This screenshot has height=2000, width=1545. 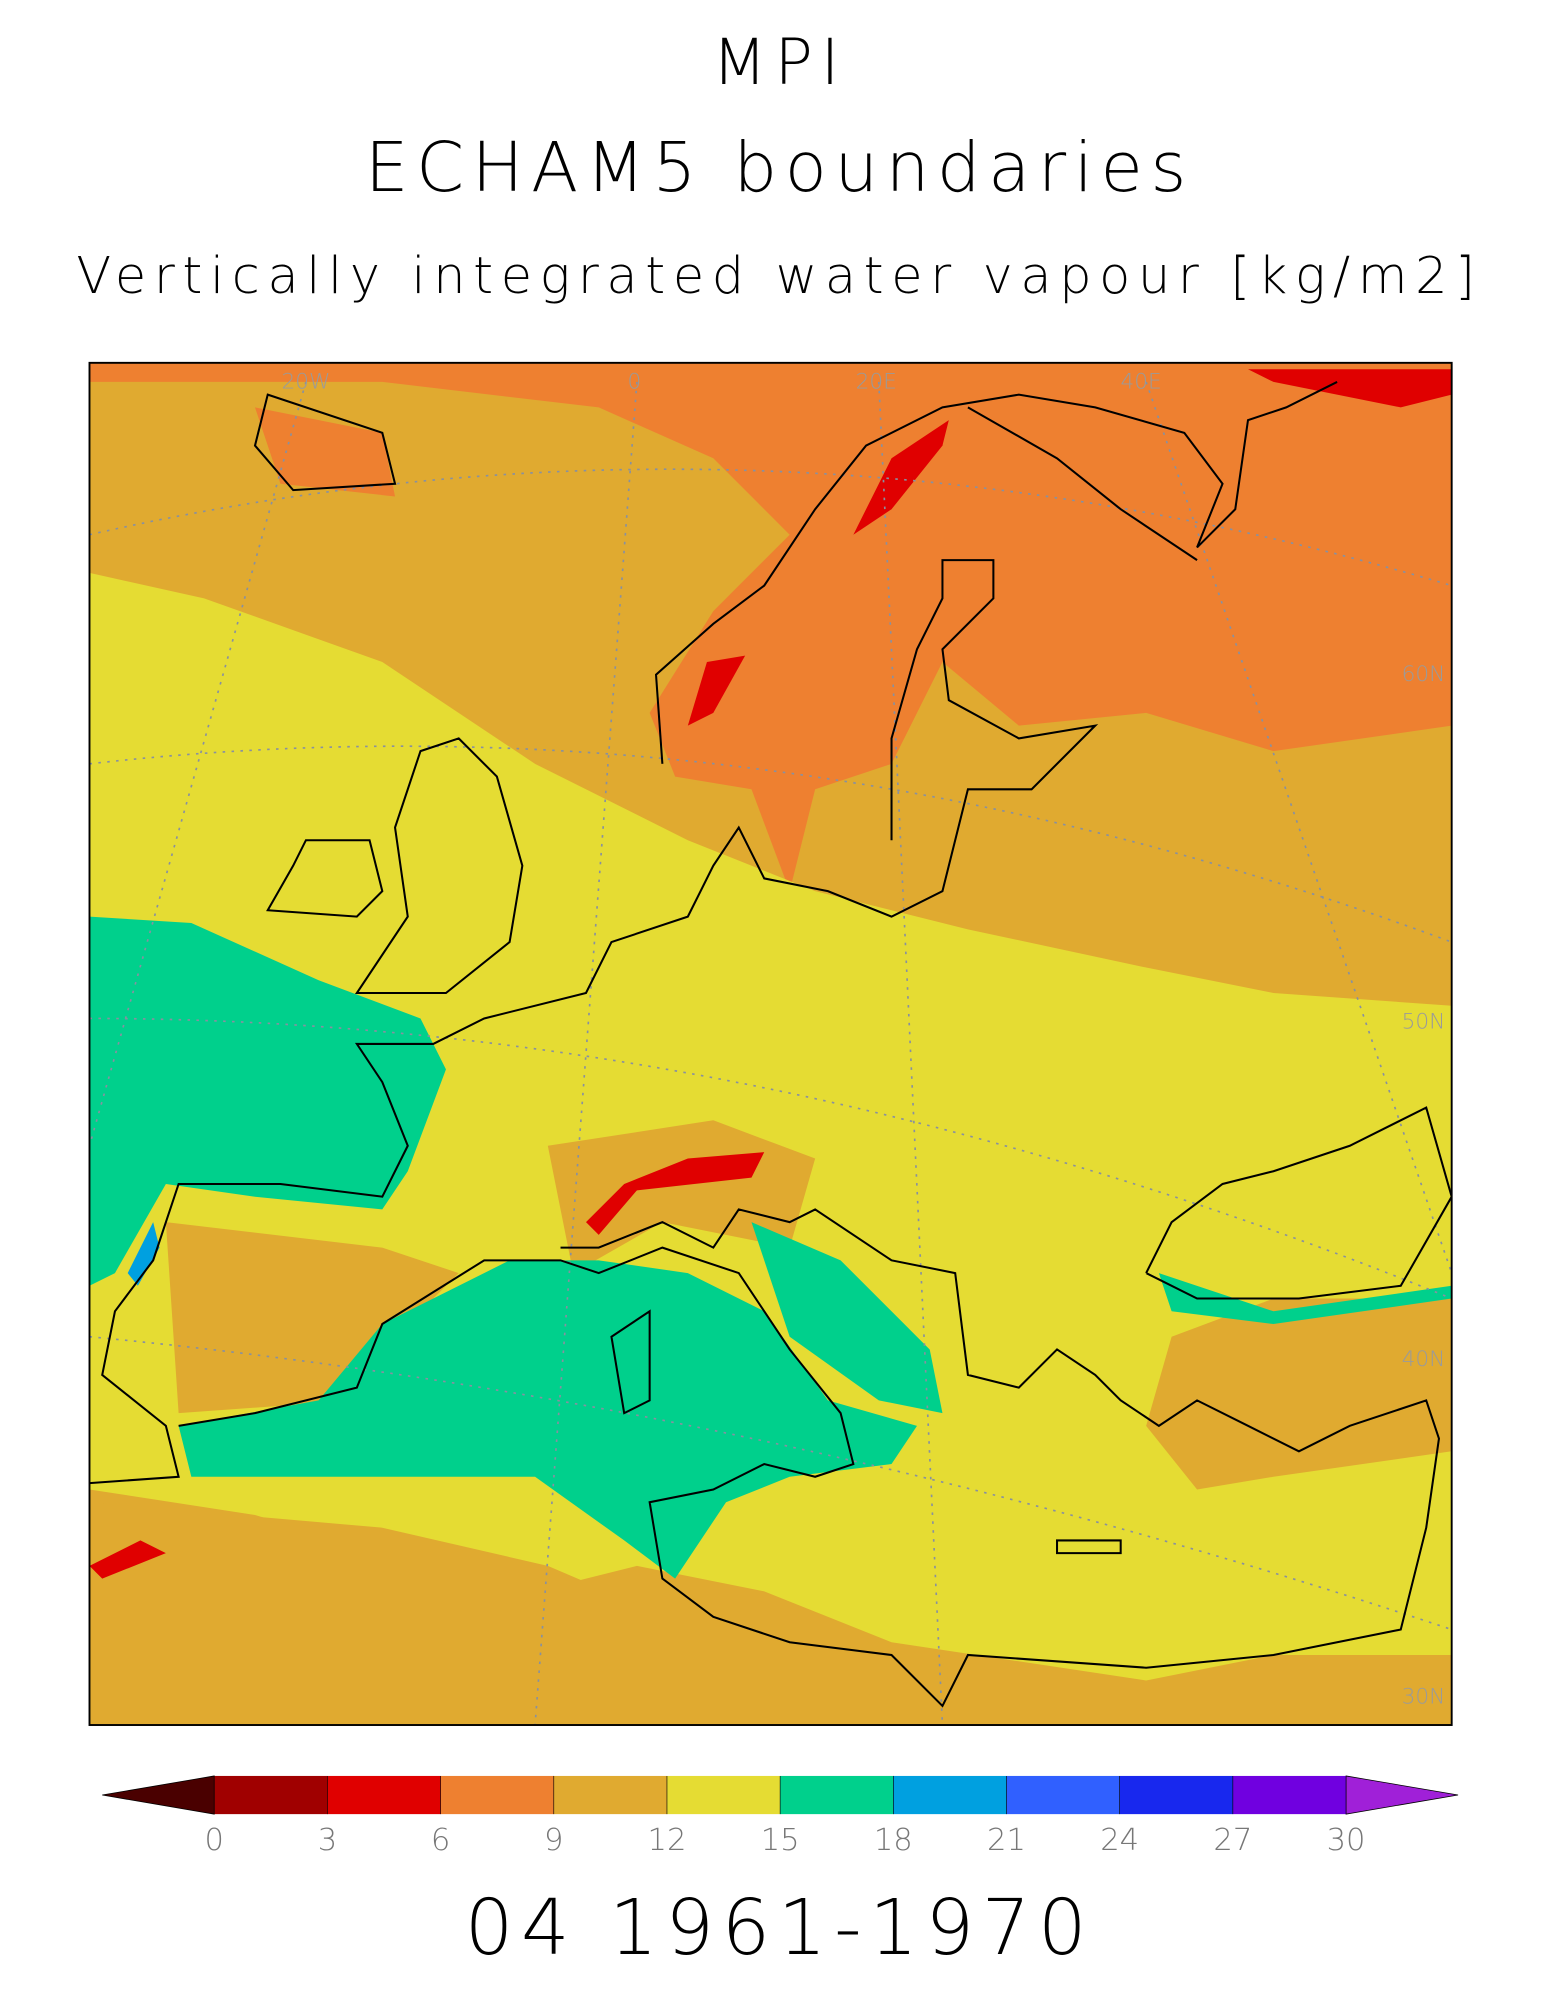 What do you see at coordinates (780, 1816) in the screenshot?
I see `colorbar: 0 3 6 9 12 15 18 21 24 27 30` at bounding box center [780, 1816].